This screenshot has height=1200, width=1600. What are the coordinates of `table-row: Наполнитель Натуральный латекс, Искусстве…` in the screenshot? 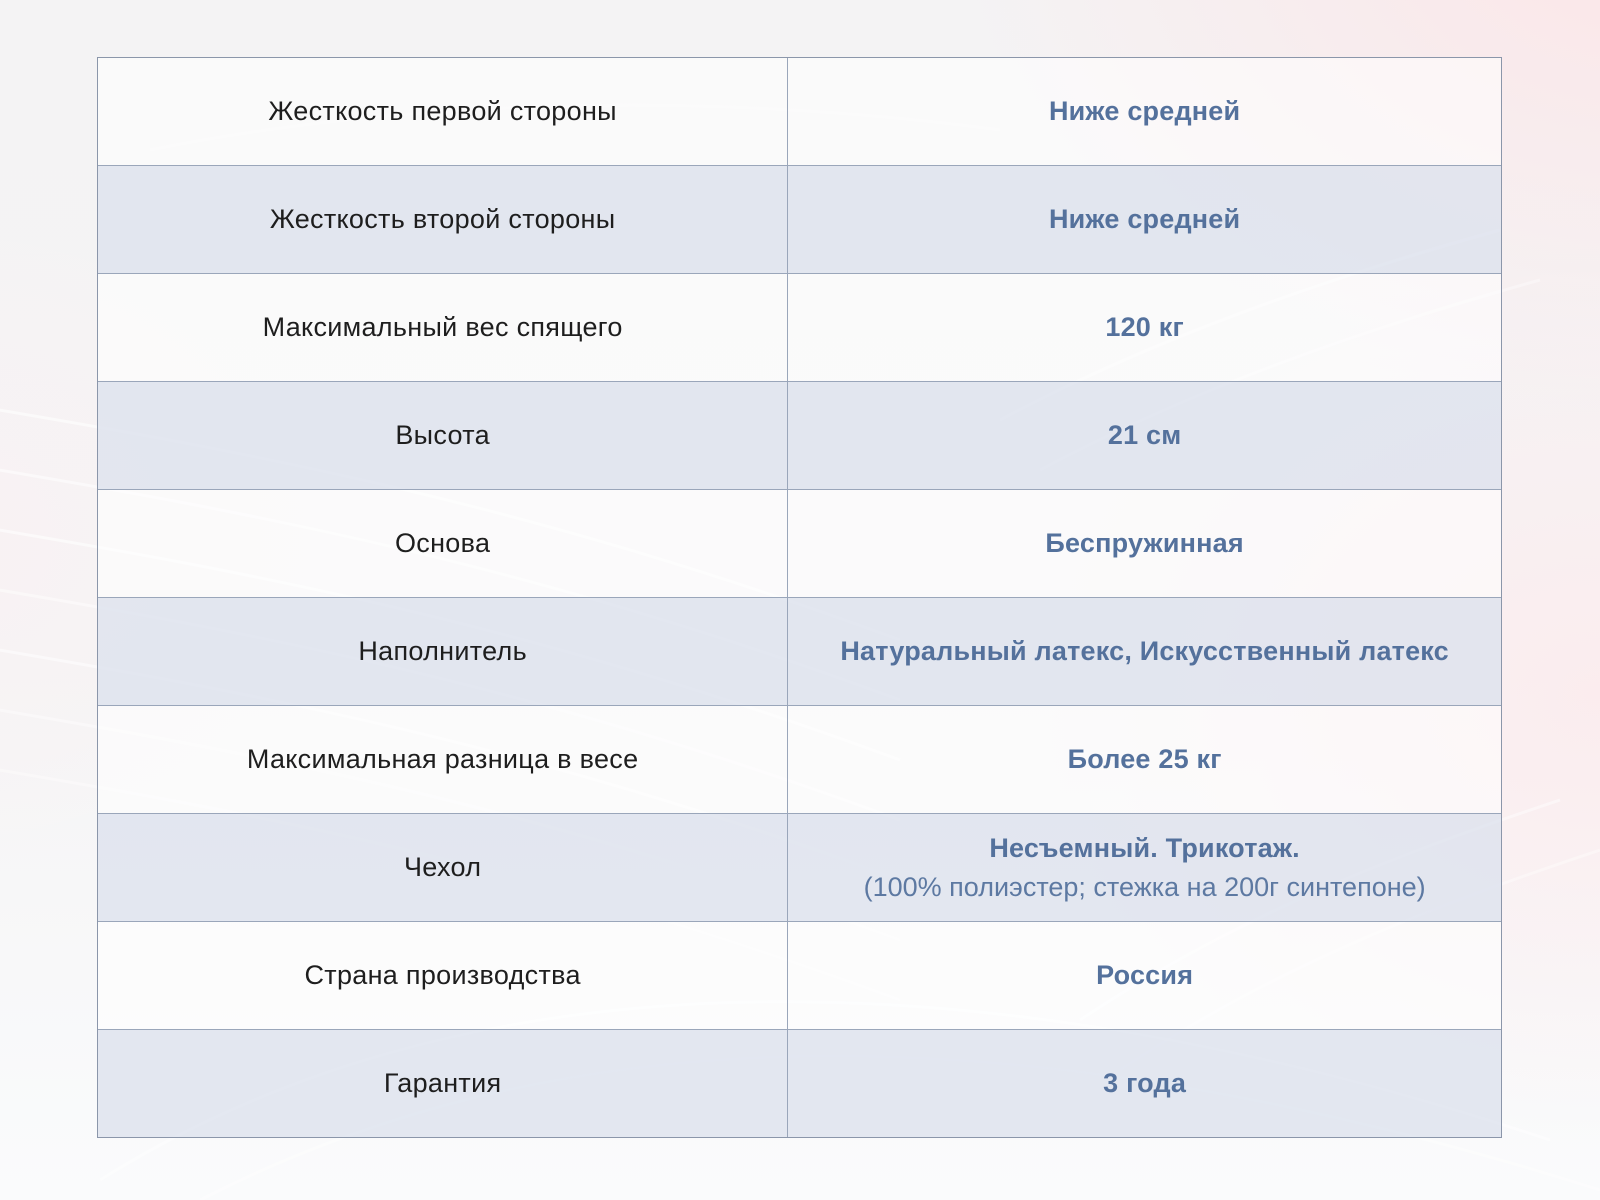 It's located at (799, 651).